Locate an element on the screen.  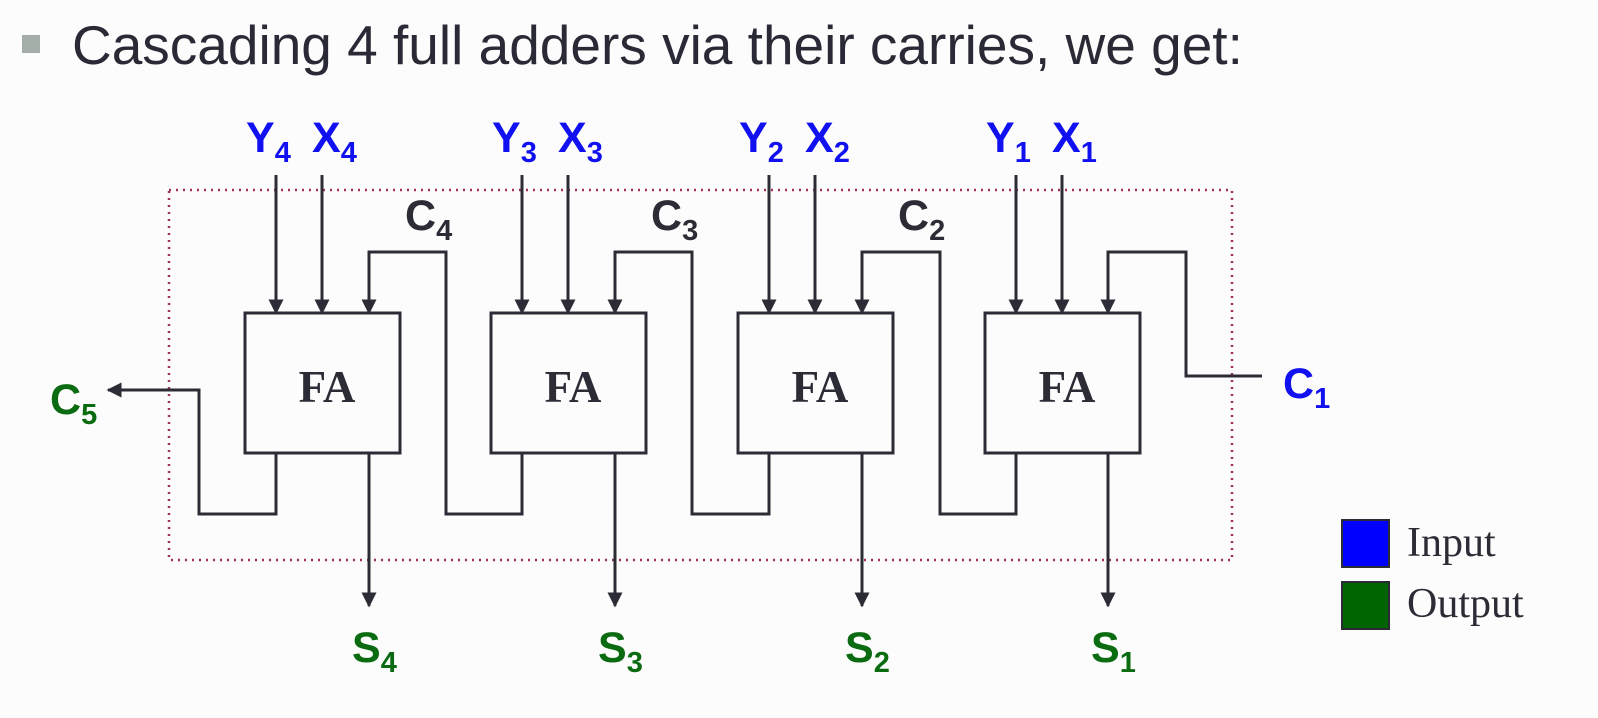
input-label-y3: Y3 is located at coordinates (514, 141).